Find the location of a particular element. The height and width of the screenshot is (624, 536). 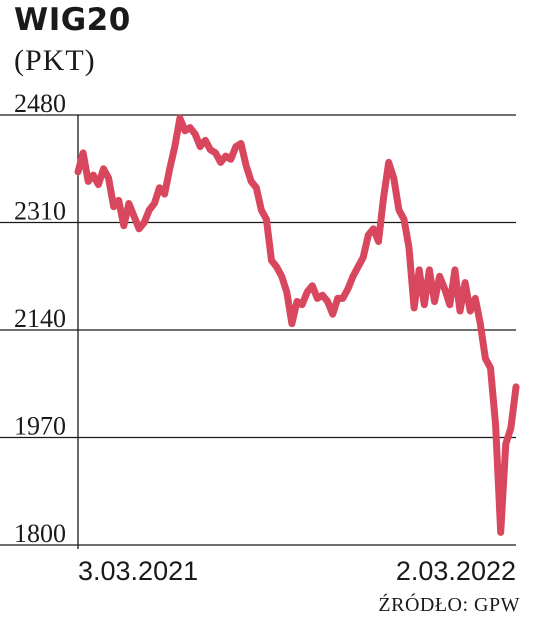

y-tick-label: 1970 is located at coordinates (40, 426).